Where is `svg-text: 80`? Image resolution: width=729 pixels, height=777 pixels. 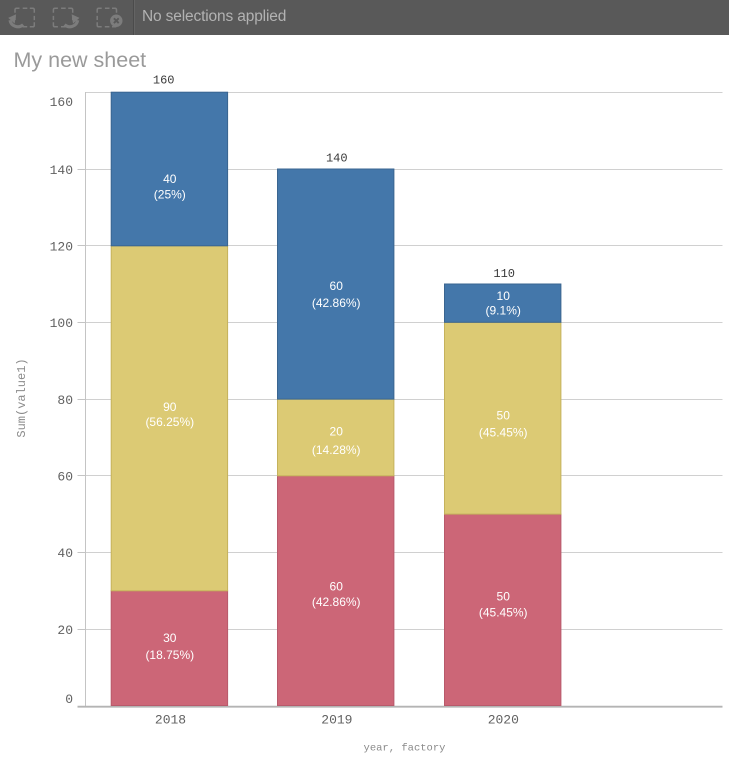 svg-text: 80 is located at coordinates (65, 400).